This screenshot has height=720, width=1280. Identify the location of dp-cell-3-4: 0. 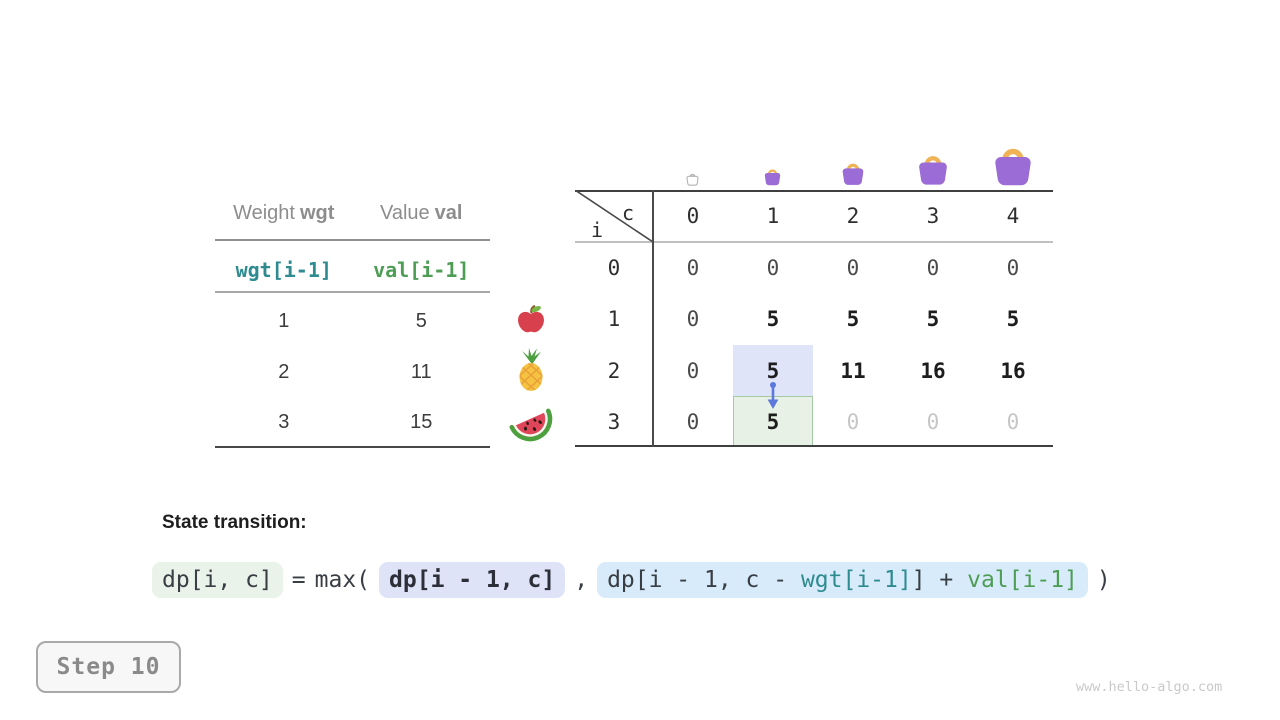
(1013, 421).